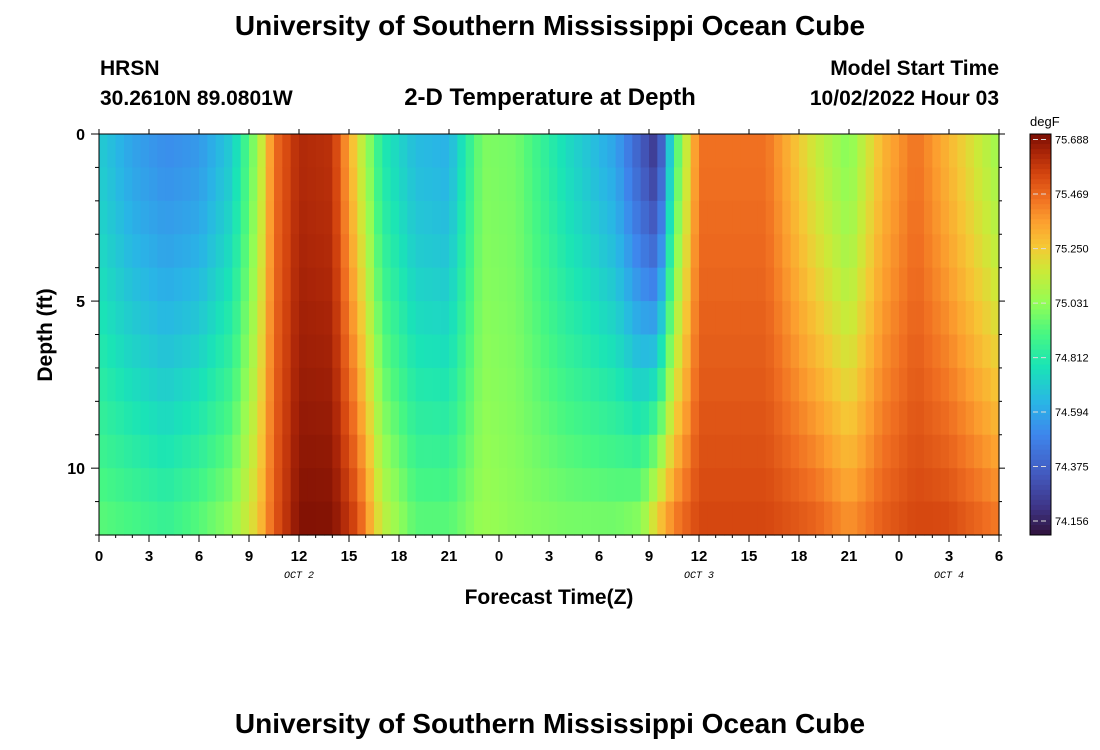 This screenshot has width=1100, height=750. What do you see at coordinates (76, 469) in the screenshot?
I see `y-tick-label: 10` at bounding box center [76, 469].